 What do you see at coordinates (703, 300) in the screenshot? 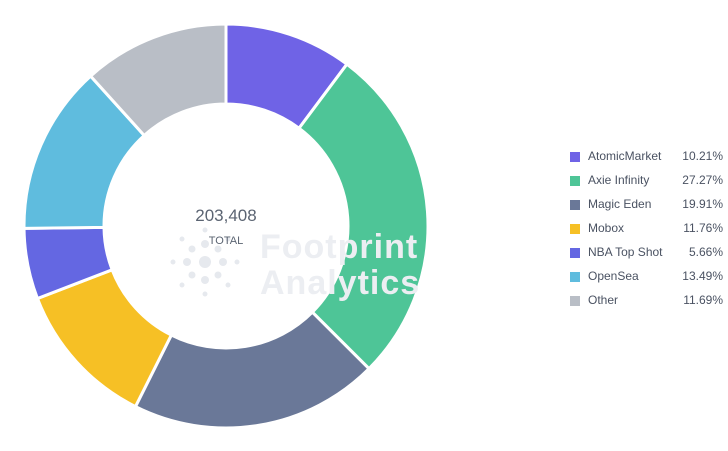
I see `legend-value: 11.69%` at bounding box center [703, 300].